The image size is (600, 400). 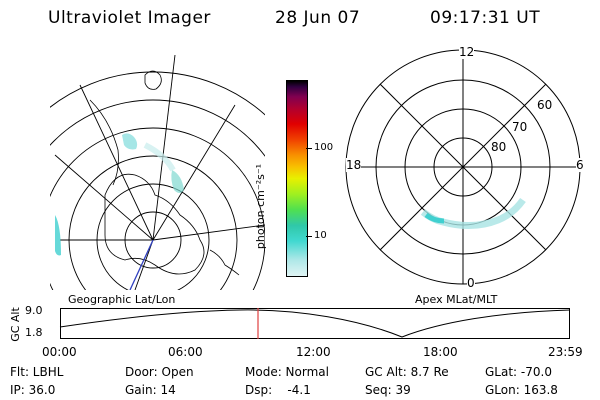 What do you see at coordinates (354, 165) in the screenshot?
I see `mlt-label-18: 18` at bounding box center [354, 165].